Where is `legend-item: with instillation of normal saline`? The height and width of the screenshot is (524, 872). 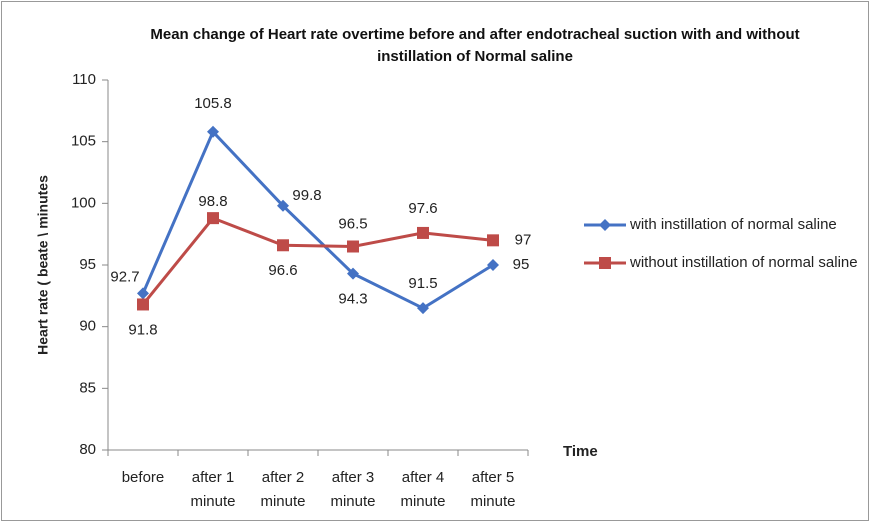
legend-item: with instillation of normal saline is located at coordinates (721, 225).